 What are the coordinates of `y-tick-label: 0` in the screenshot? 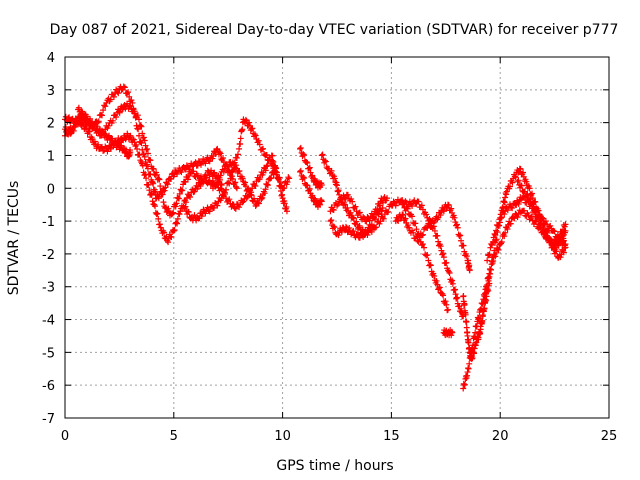 It's located at (51, 189).